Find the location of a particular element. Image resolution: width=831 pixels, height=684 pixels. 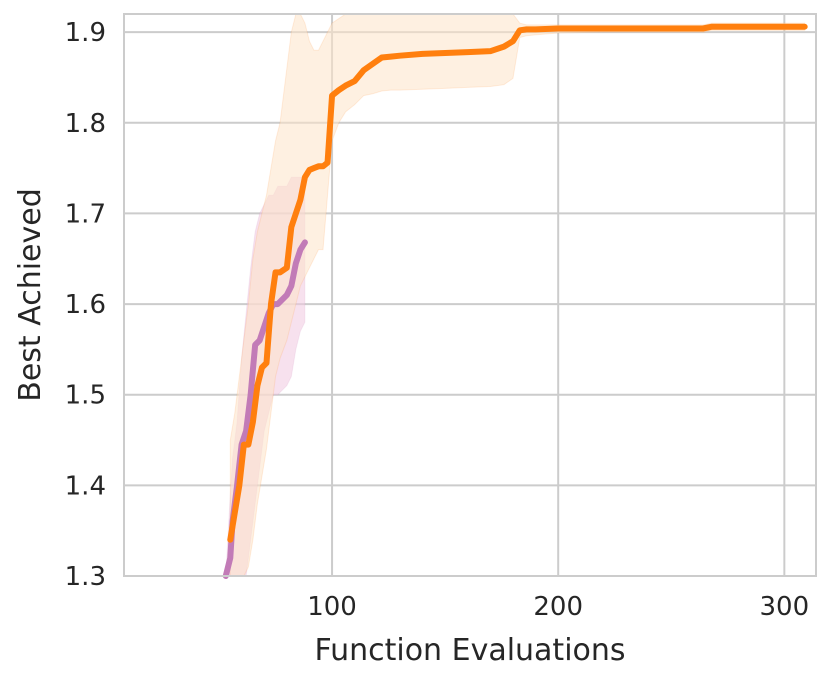

x-tick-label: 300 is located at coordinates (785, 607).